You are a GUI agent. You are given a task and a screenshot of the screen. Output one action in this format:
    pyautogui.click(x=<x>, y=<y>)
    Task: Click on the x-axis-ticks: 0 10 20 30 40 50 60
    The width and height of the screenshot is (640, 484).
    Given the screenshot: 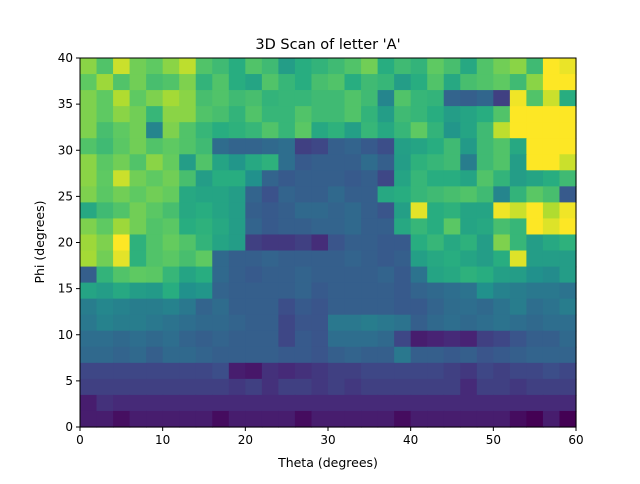 What is the action you would take?
    pyautogui.click(x=330, y=437)
    